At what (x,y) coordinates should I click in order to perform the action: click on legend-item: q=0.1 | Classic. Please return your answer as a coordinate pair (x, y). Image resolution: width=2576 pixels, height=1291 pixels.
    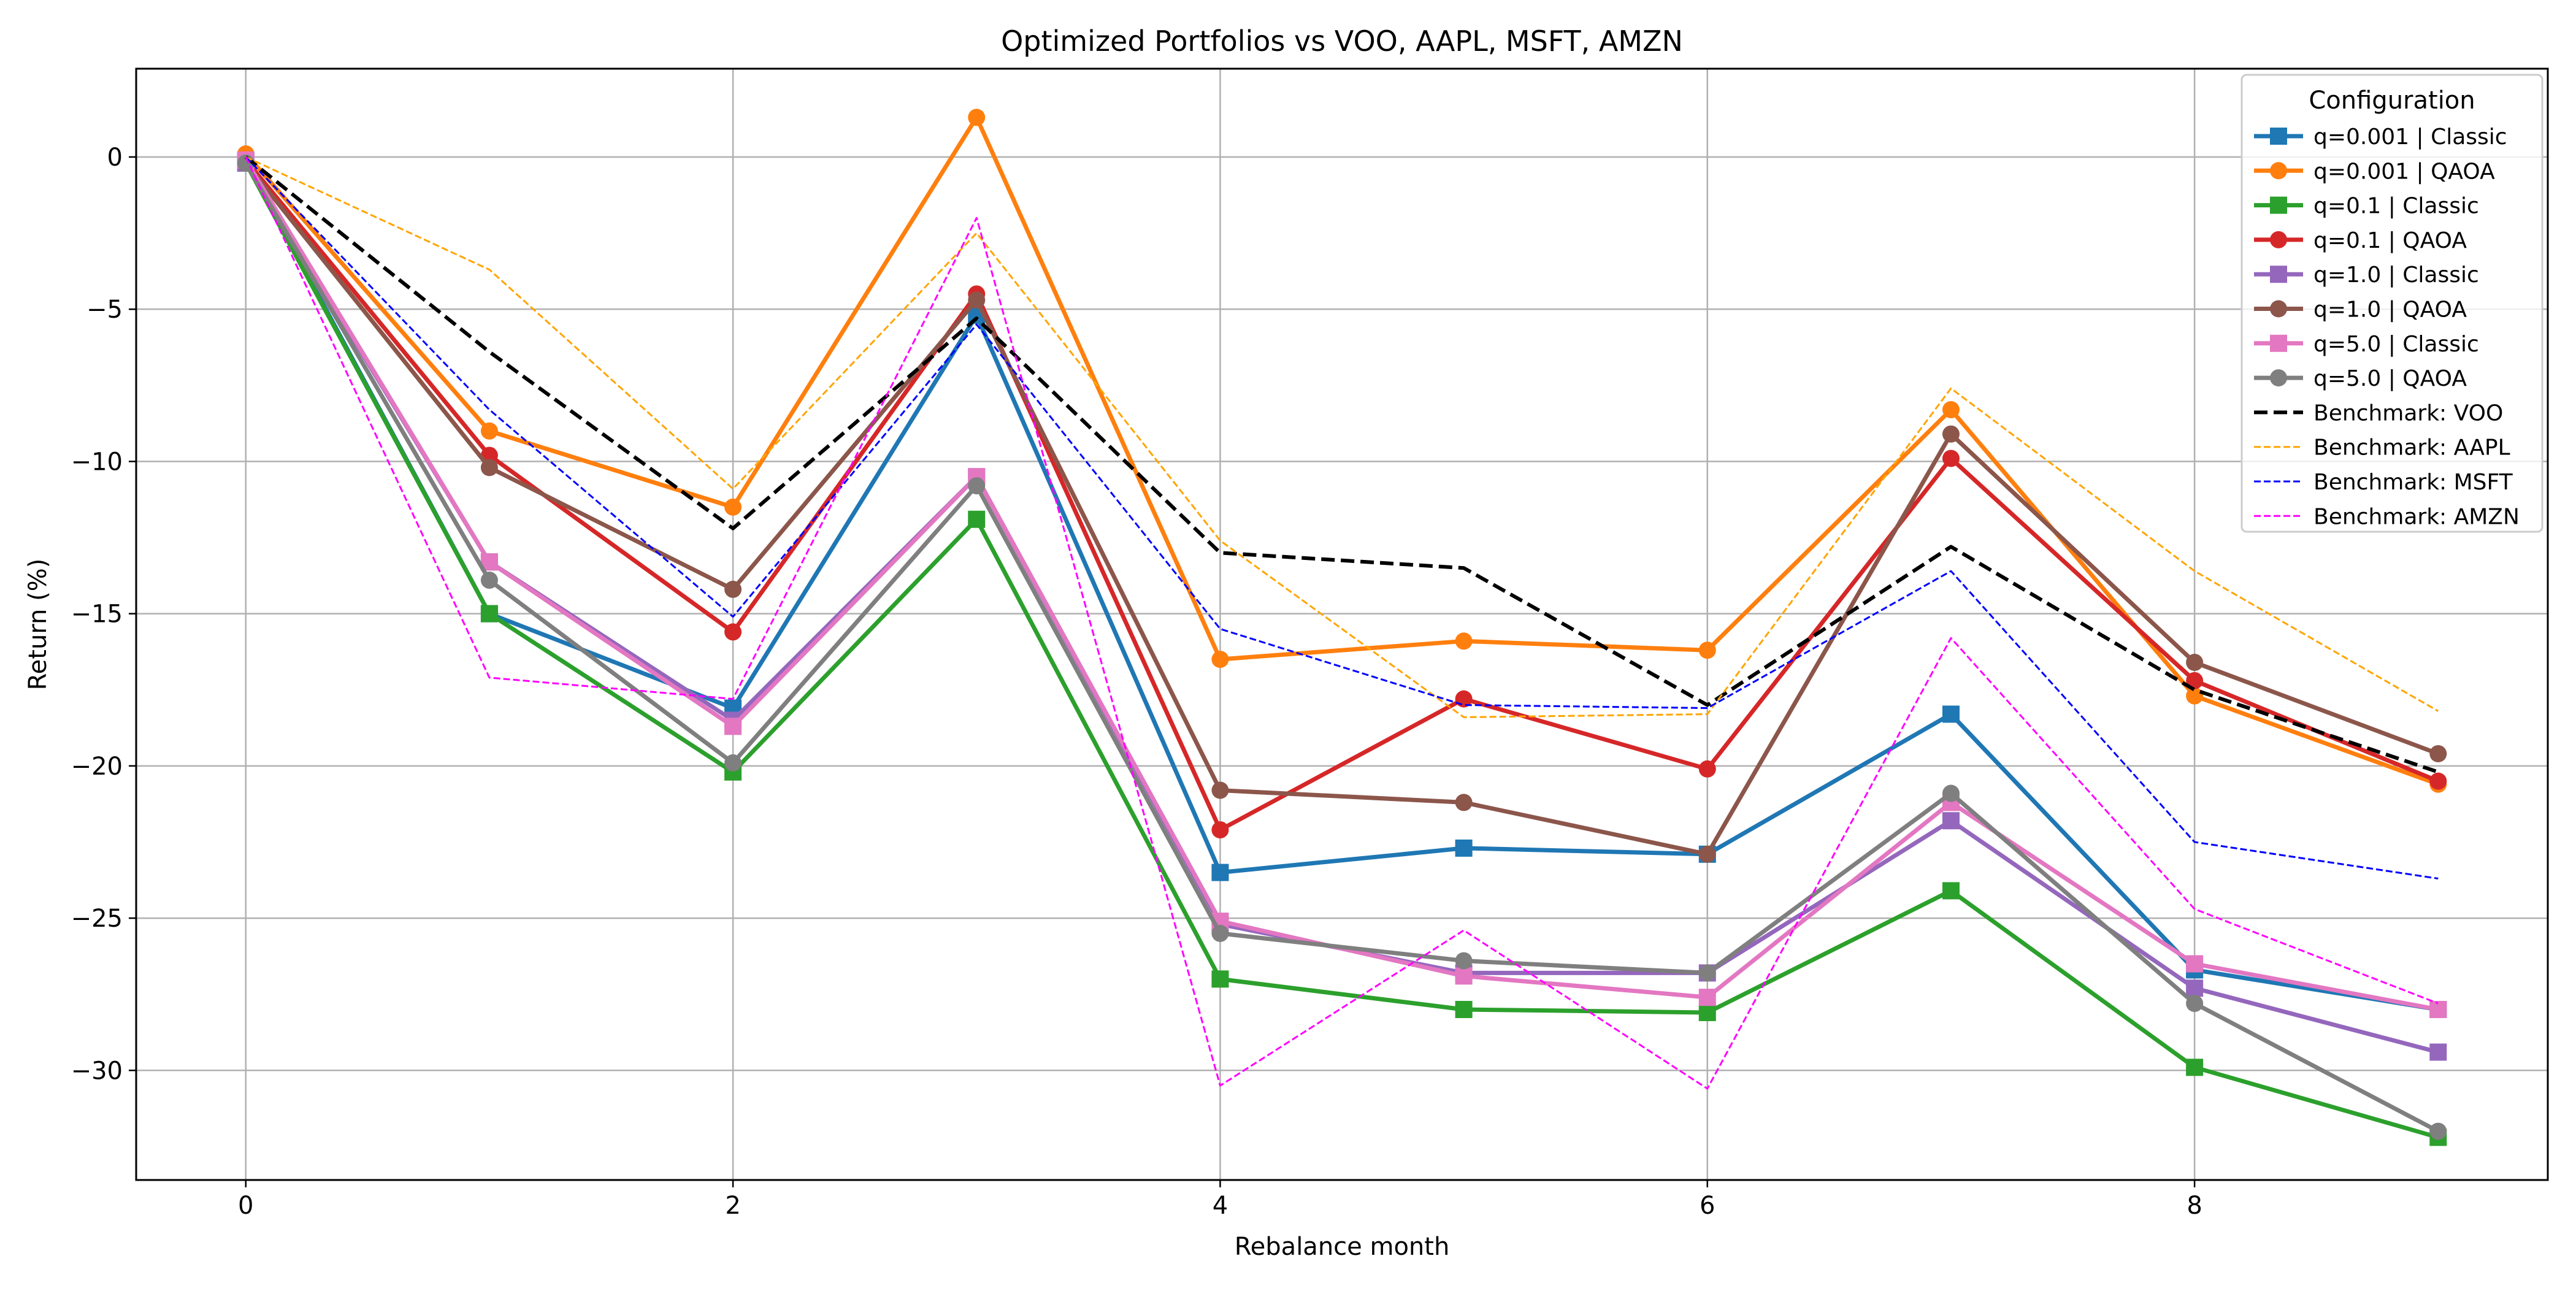
    Looking at the image, I should click on (2366, 206).